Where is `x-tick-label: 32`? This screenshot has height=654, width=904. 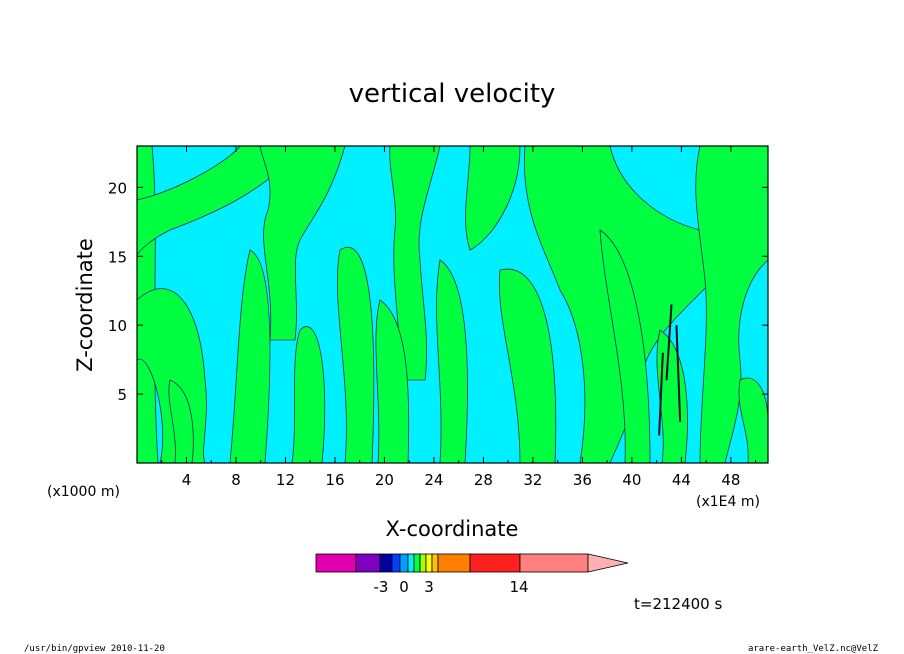
x-tick-label: 32 is located at coordinates (532, 480).